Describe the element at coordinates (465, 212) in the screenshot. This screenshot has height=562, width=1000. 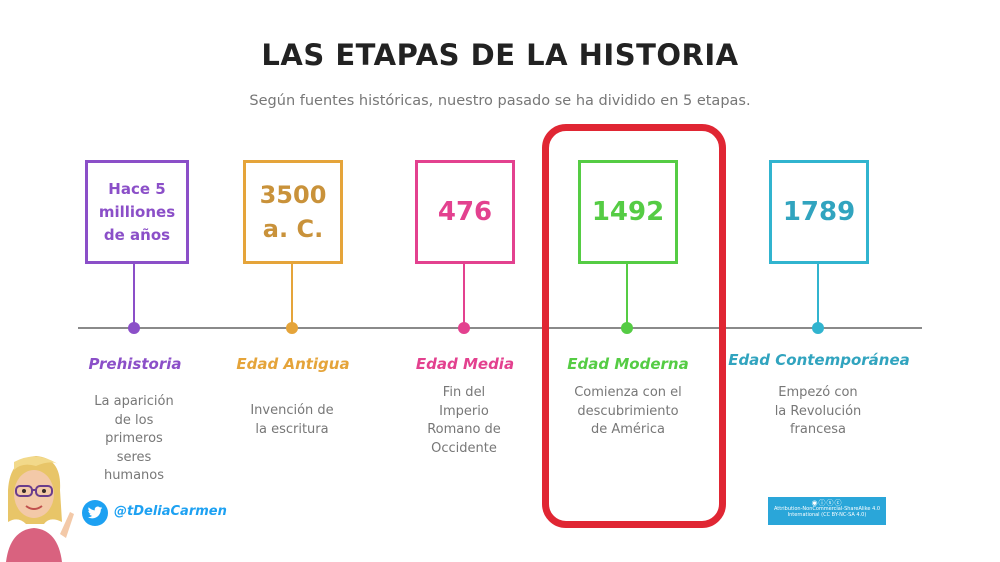
I see `stage-date-box: 476` at that location.